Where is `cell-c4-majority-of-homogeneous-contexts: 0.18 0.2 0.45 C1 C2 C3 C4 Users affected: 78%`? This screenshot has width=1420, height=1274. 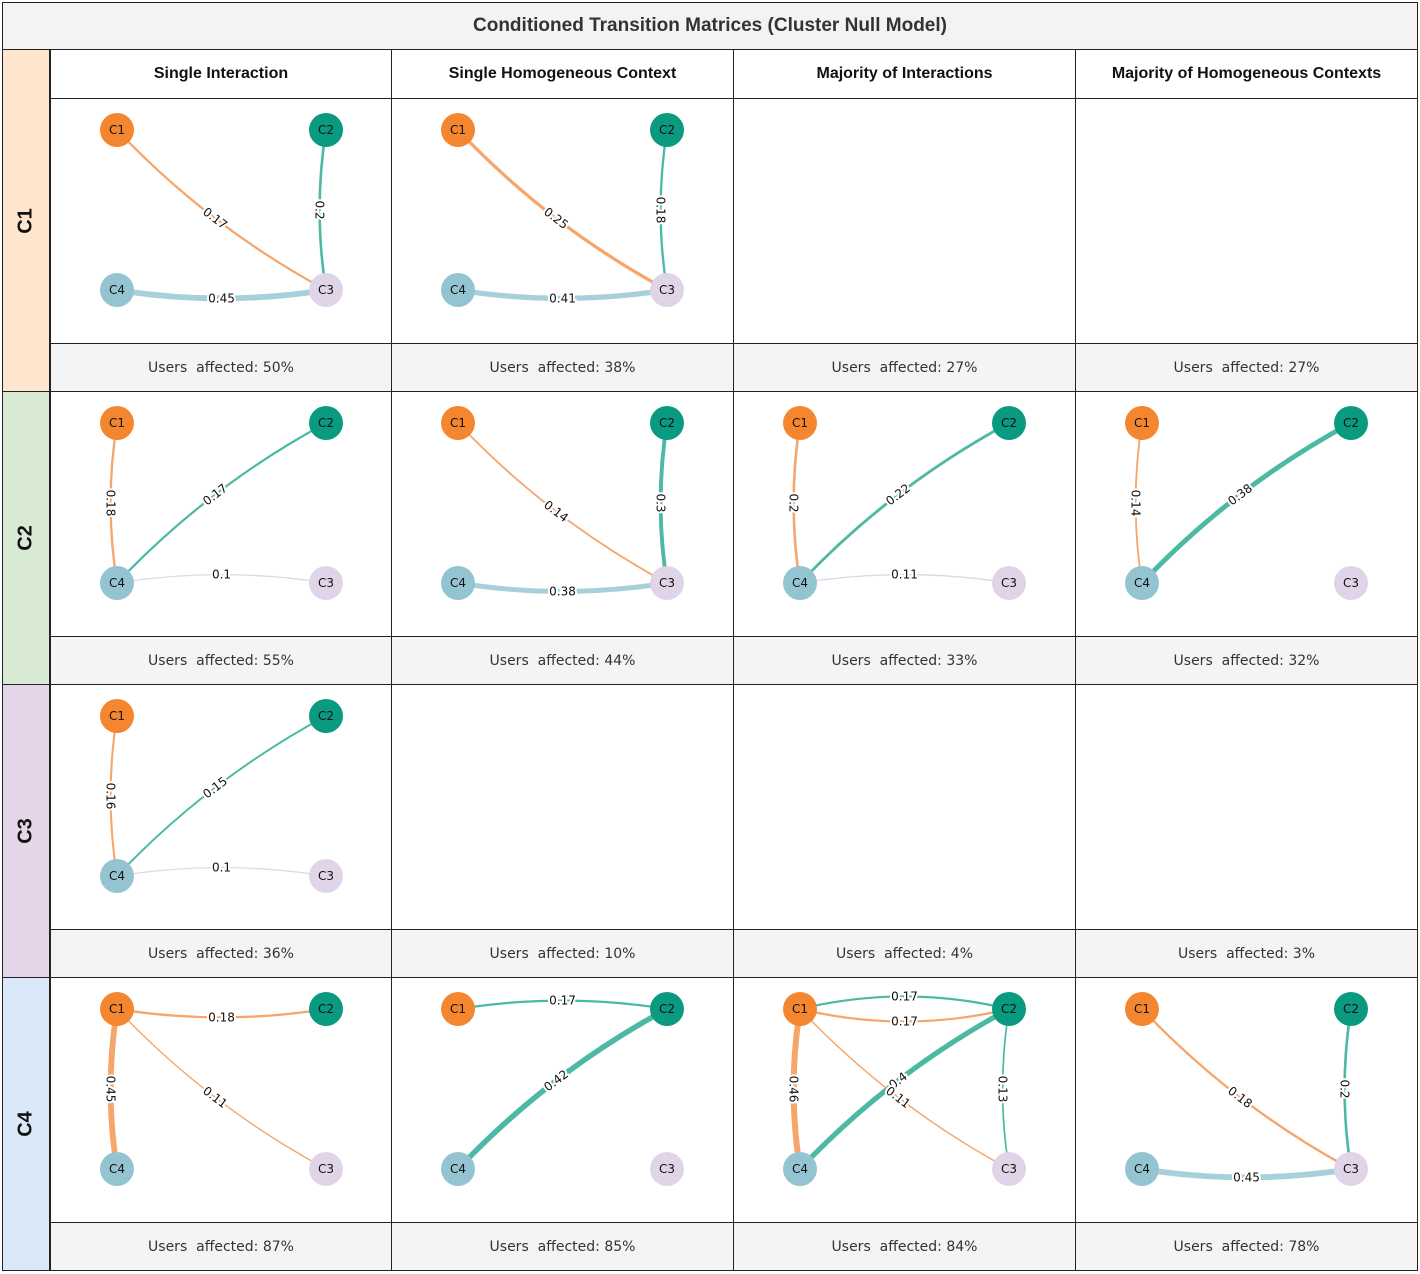
cell-c4-majority-of-homogeneous-contexts: 0.18 0.2 0.45 C1 C2 C3 C4 Users affected: 78% is located at coordinates (1247, 1124).